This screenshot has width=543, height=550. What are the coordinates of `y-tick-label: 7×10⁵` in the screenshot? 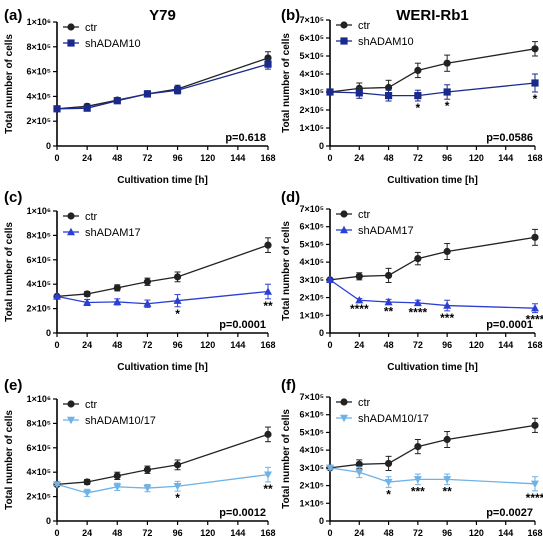 It's located at (312, 397).